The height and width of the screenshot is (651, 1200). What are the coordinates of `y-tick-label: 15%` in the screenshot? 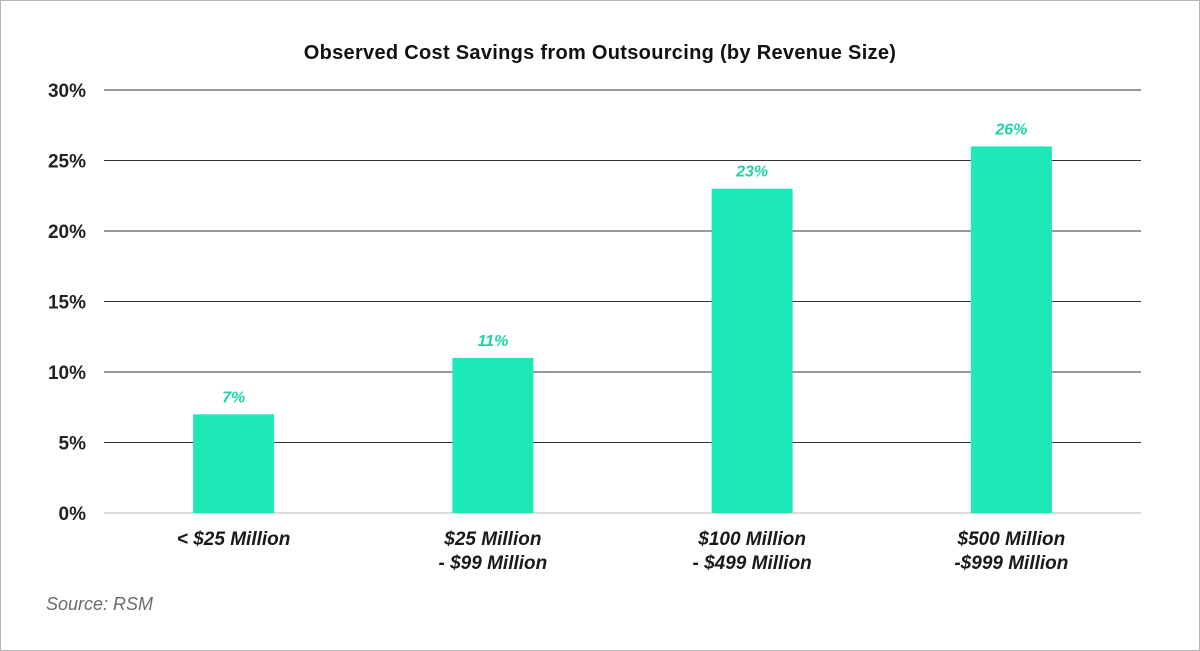 It's located at (67, 303).